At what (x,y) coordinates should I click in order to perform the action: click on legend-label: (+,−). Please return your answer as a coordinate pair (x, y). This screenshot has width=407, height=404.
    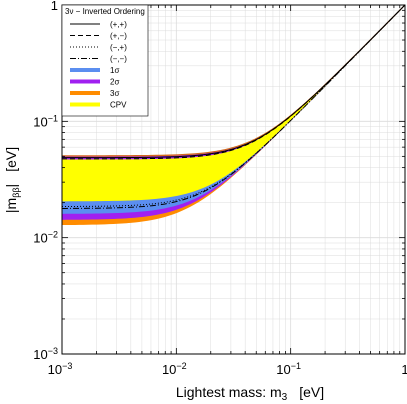
    Looking at the image, I should click on (118, 36).